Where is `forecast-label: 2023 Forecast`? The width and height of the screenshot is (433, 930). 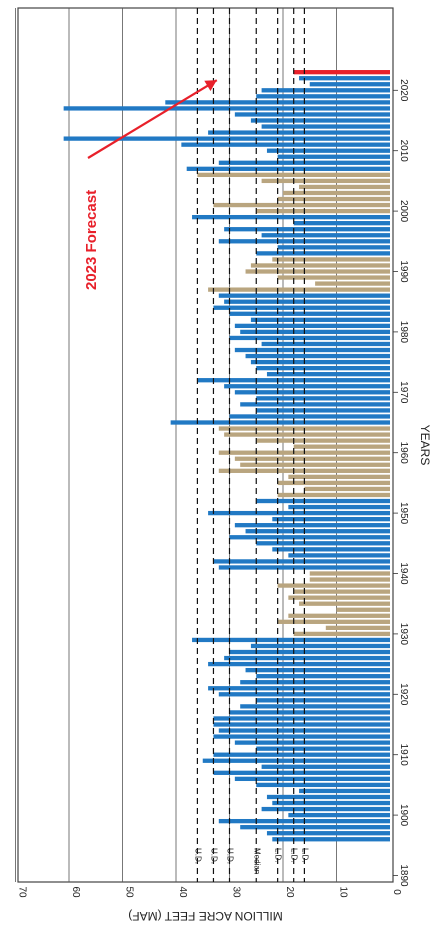 forecast-label: 2023 Forecast is located at coordinates (91, 240).